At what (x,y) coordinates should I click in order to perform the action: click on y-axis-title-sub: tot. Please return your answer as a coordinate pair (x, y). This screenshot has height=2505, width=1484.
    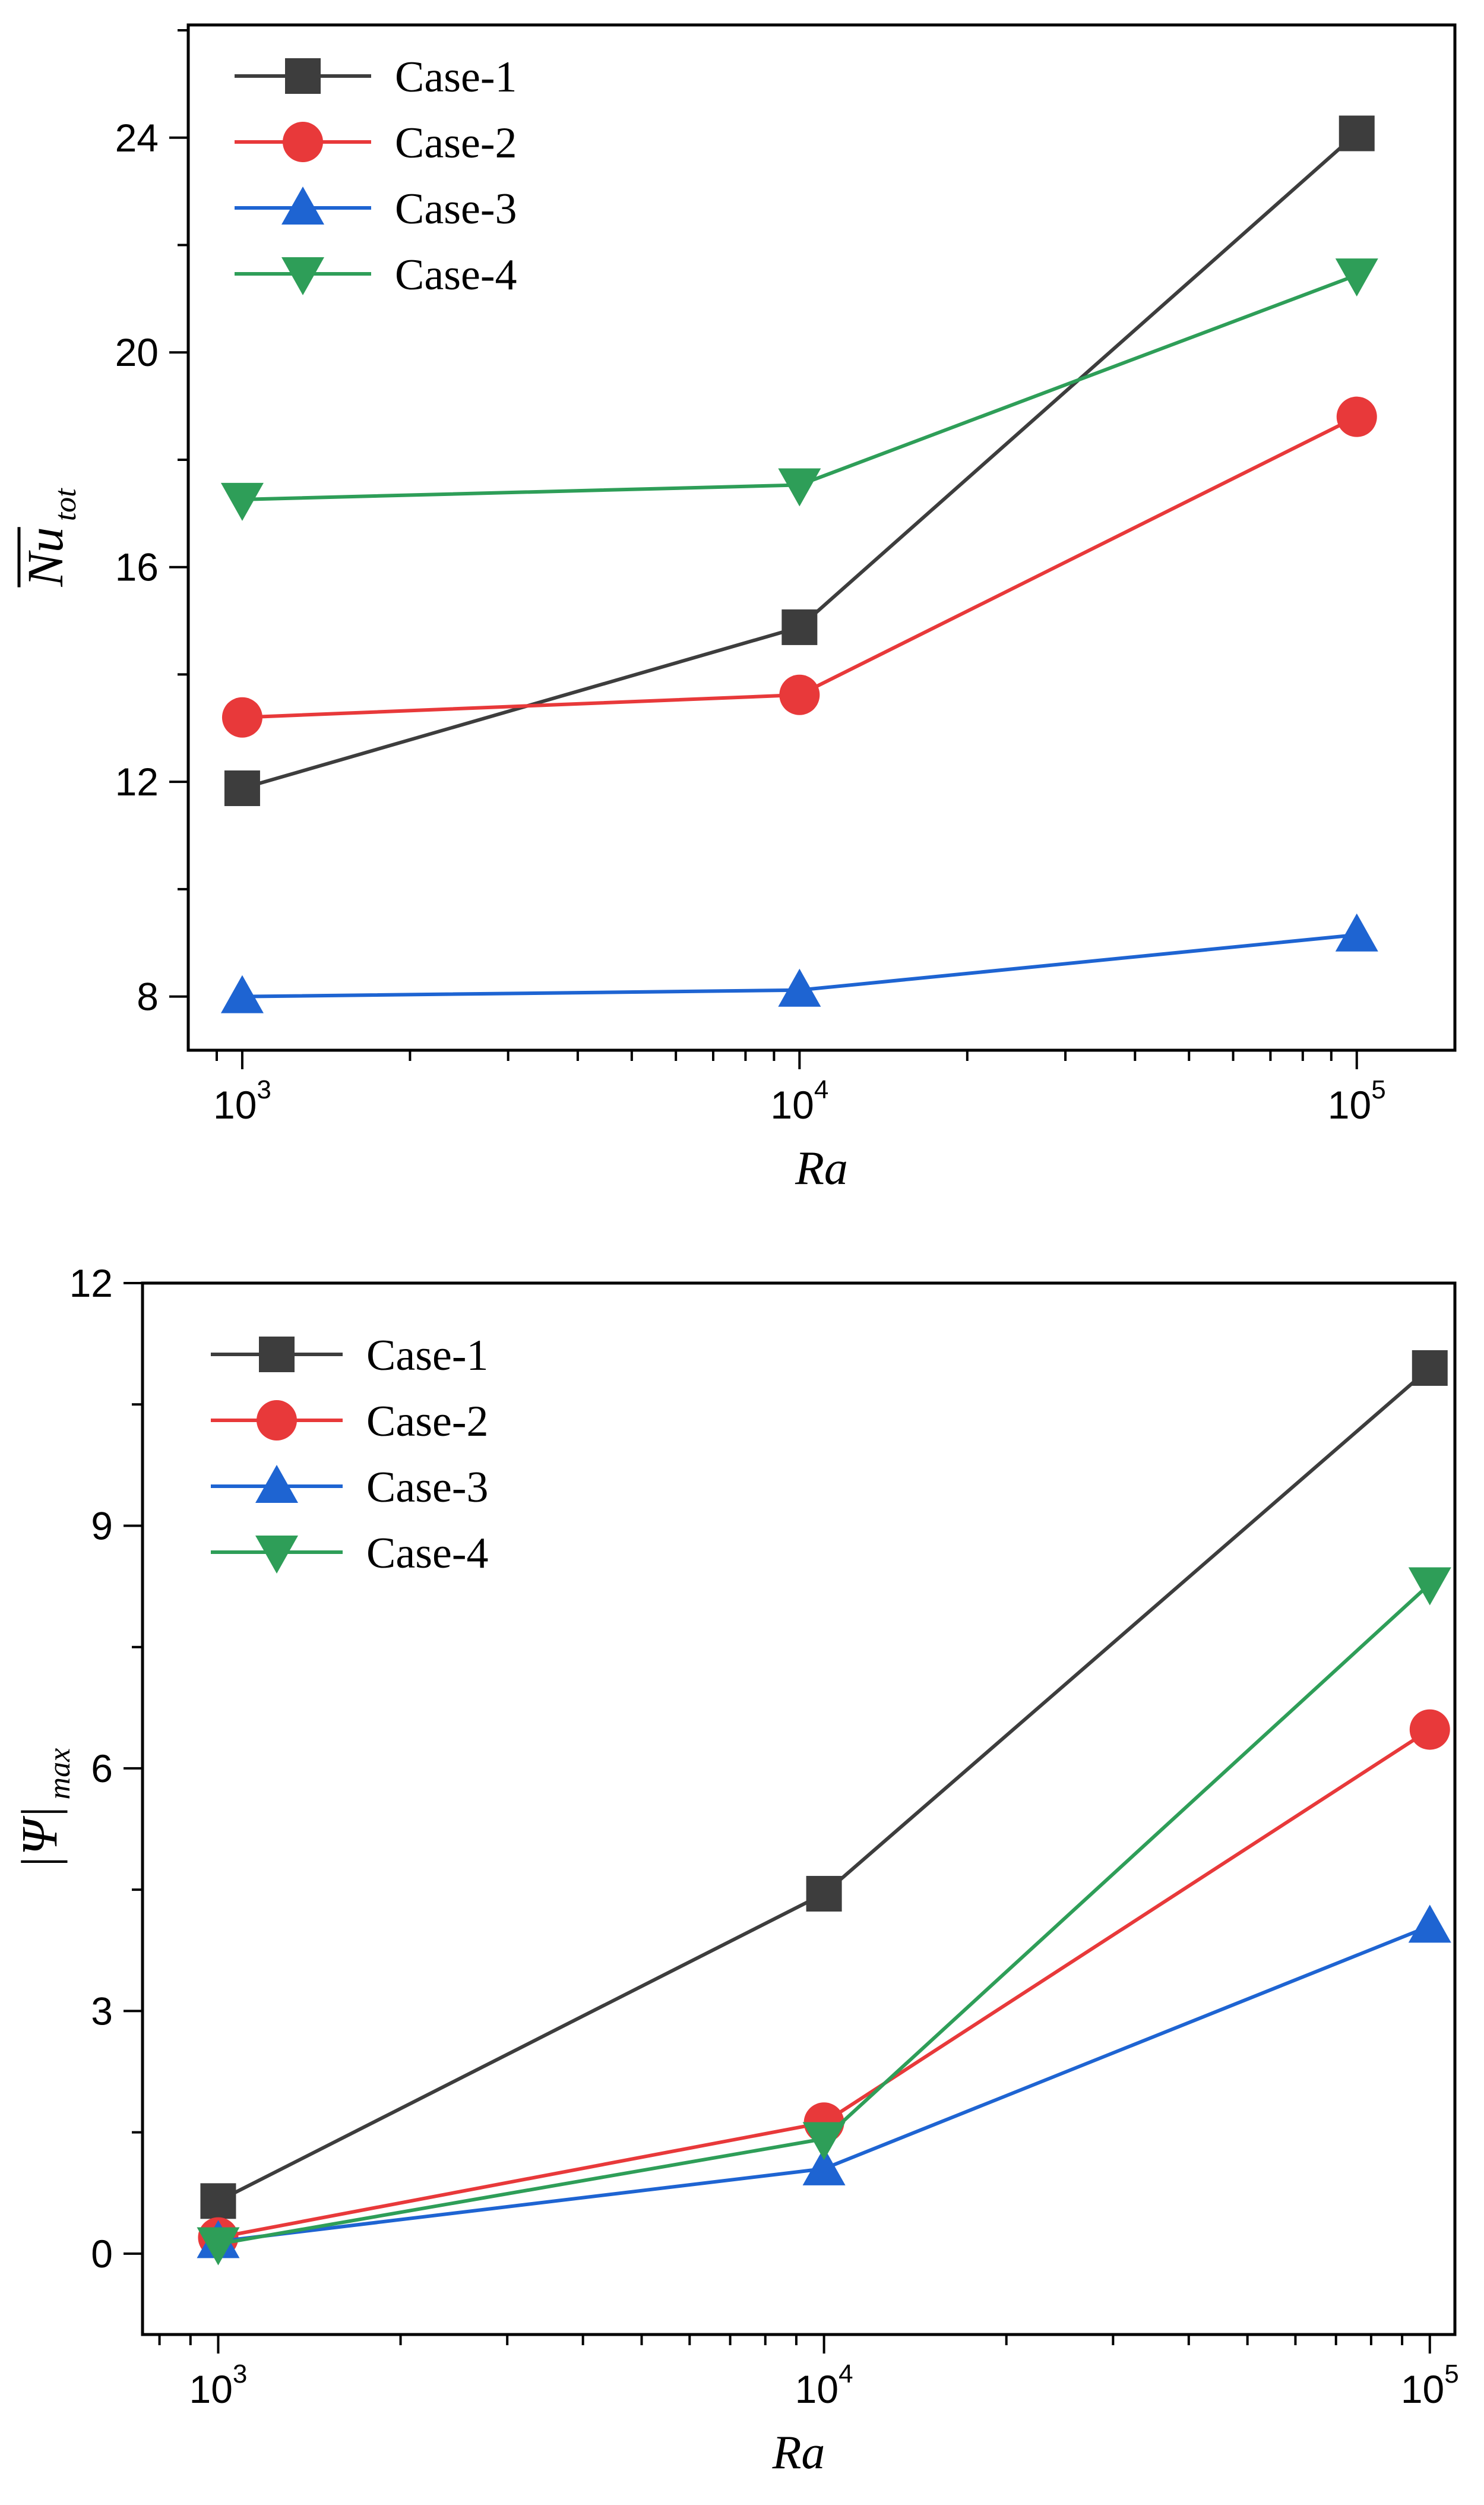
    Looking at the image, I should click on (66, 504).